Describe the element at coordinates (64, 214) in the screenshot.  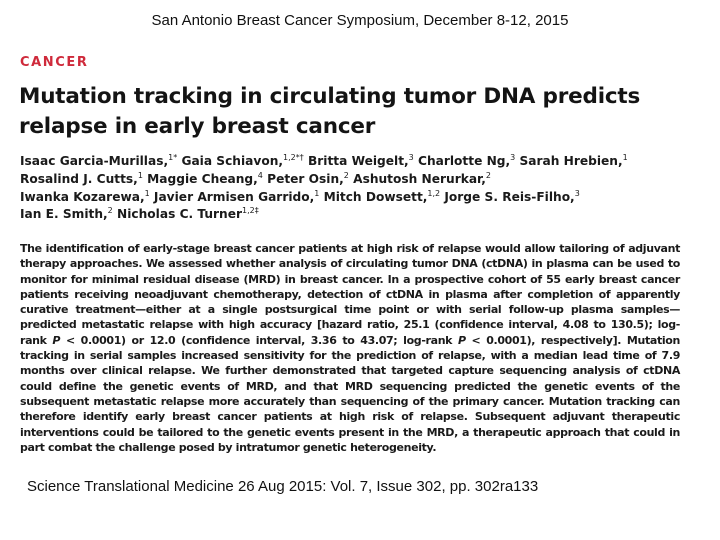
I see `author-name: Ian E. Smith,` at that location.